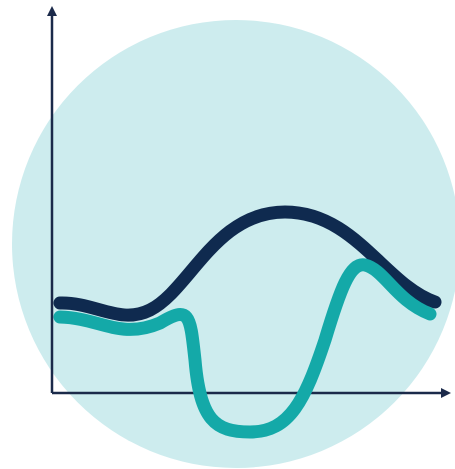 This screenshot has height=469, width=455. Describe the element at coordinates (52, 11) in the screenshot. I see `y-axis-arrow` at that location.